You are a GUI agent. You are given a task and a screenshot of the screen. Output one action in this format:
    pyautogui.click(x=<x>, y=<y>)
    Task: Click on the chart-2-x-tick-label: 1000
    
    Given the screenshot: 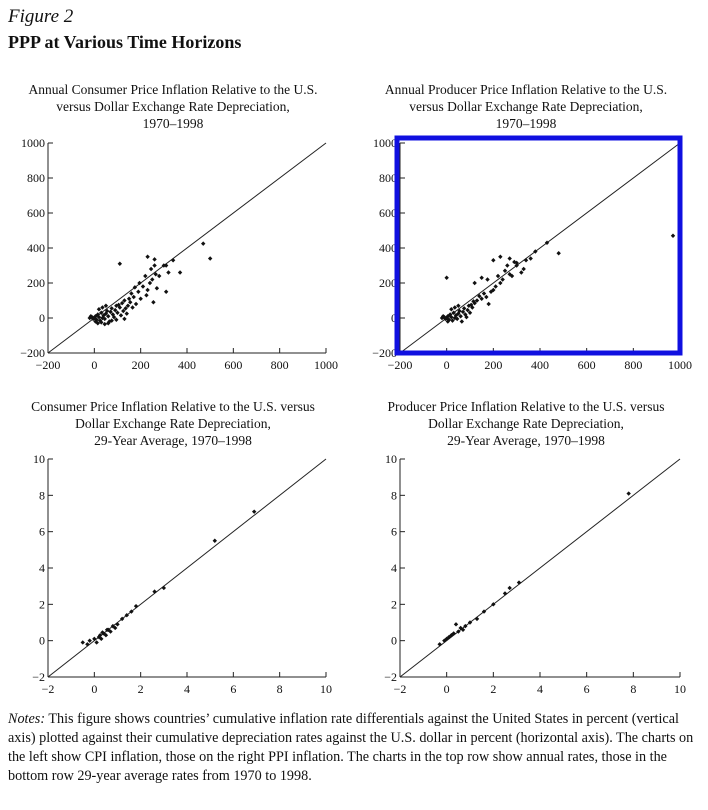 What is the action you would take?
    pyautogui.click(x=680, y=365)
    